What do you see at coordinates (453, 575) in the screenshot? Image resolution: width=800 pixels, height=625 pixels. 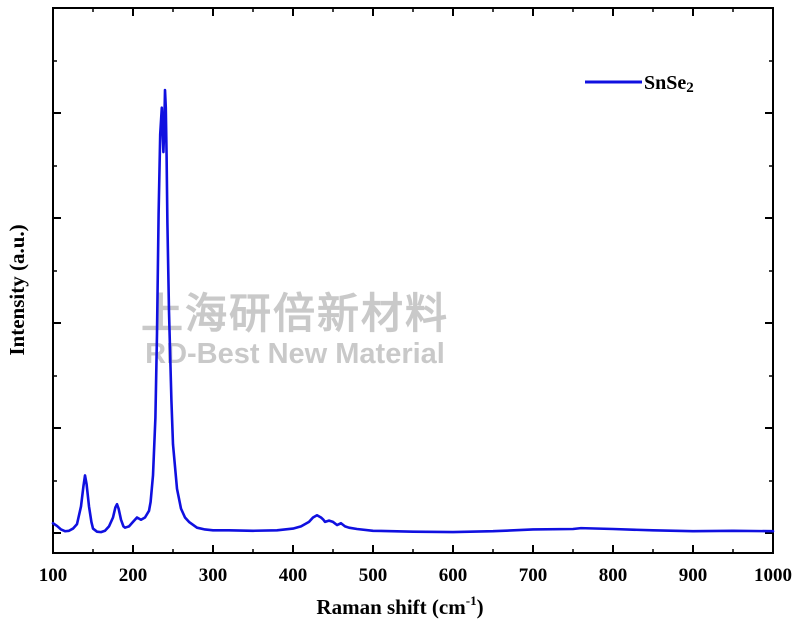 I see `x-tick-label: 600` at bounding box center [453, 575].